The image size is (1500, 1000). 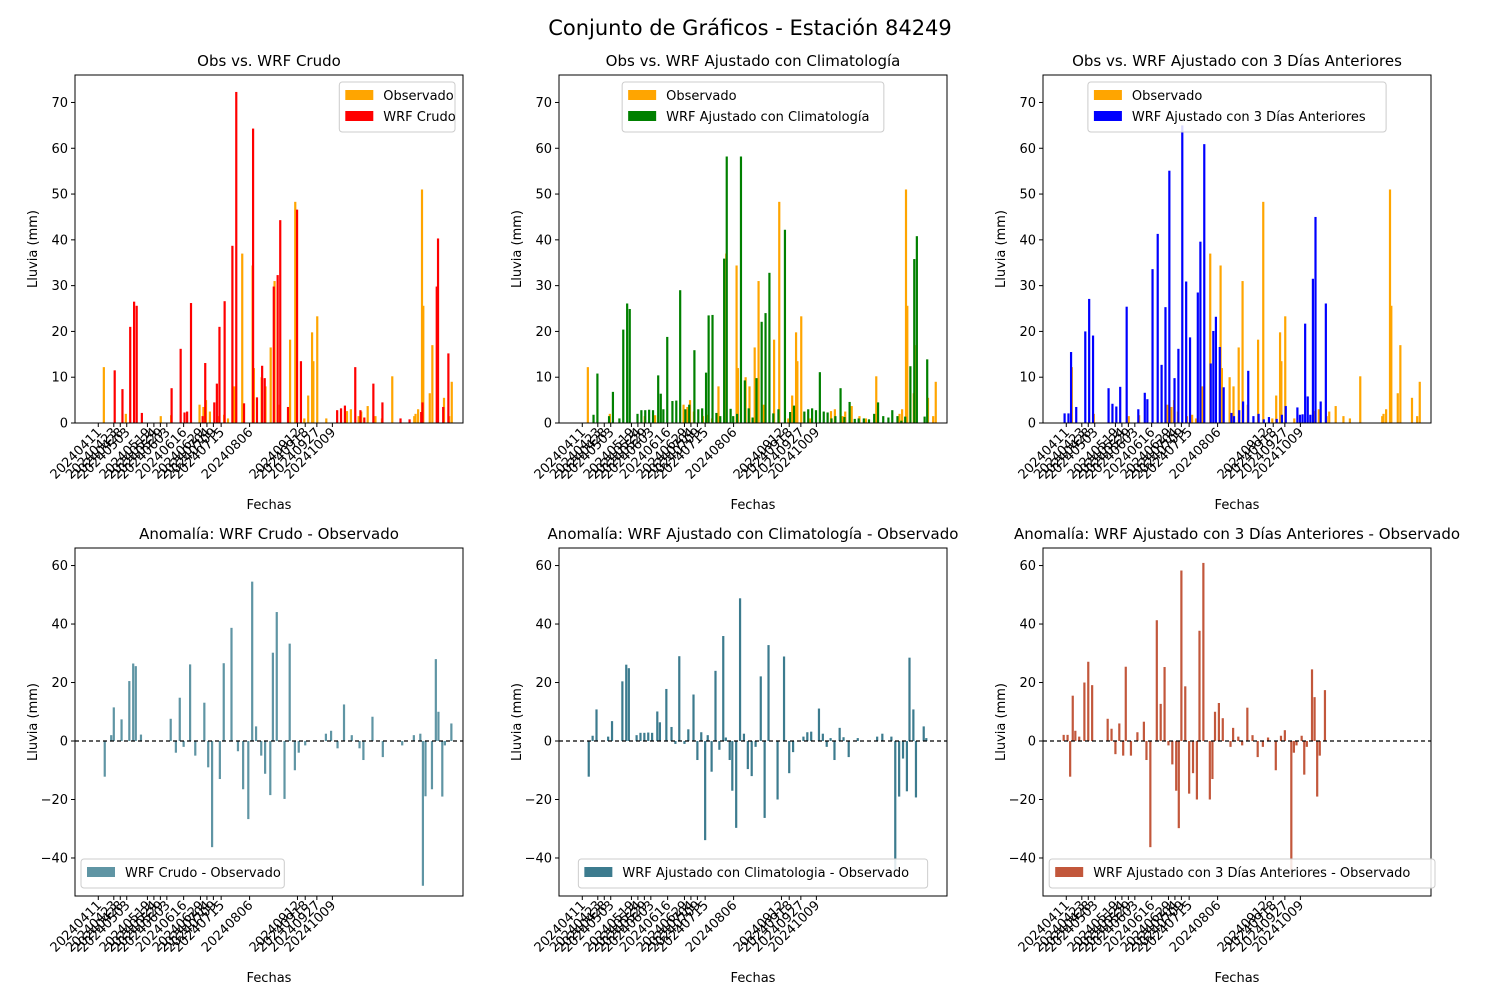 What do you see at coordinates (1027, 378) in the screenshot?
I see `y-tick-label: 10` at bounding box center [1027, 378].